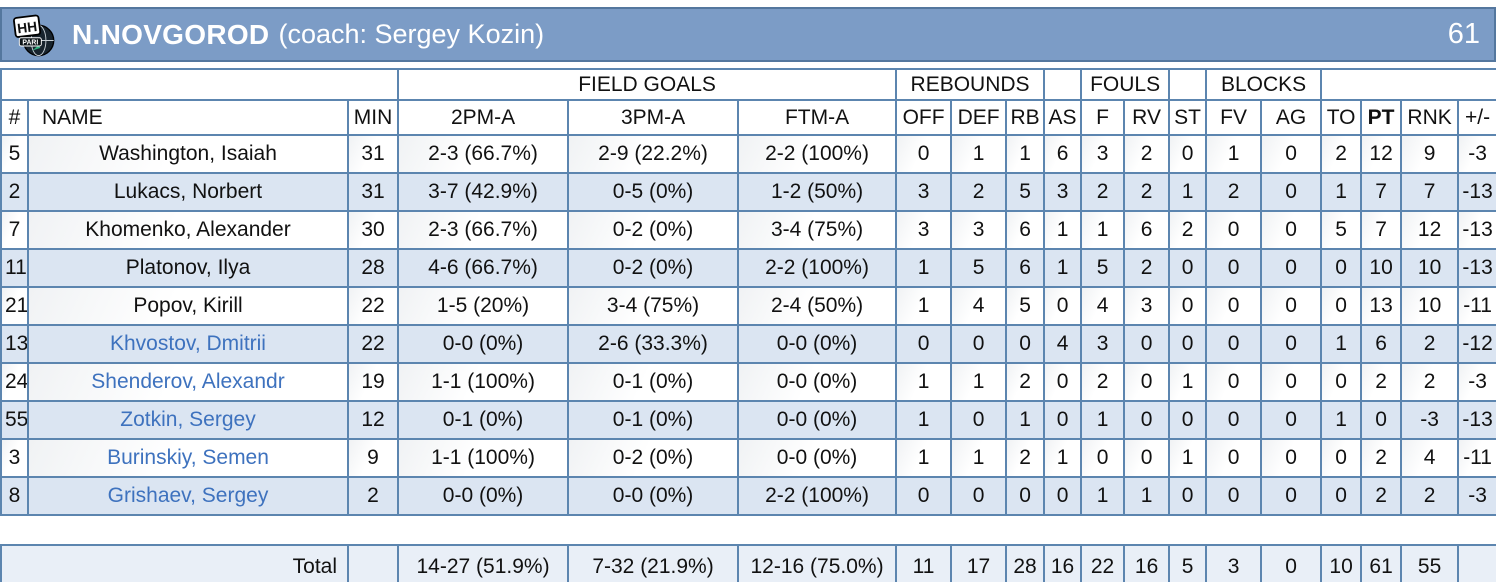 The image size is (1496, 582). I want to click on total-ftma: 12-16 (75.0%), so click(817, 563).